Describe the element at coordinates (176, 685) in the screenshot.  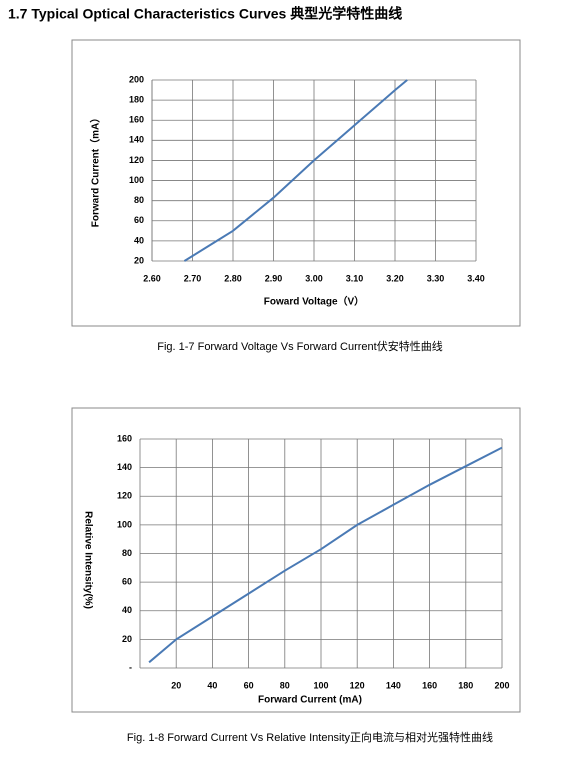
I see `x-tick-label: 20` at that location.